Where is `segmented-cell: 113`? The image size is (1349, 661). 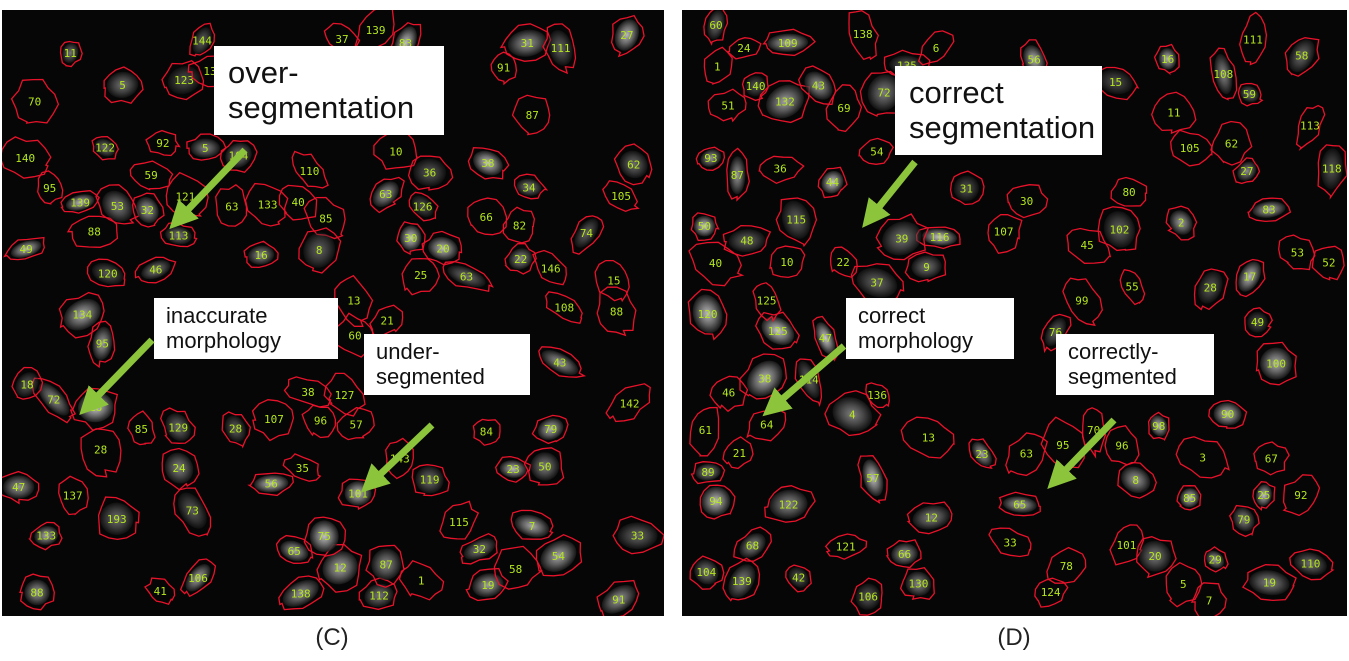 segmented-cell: 113 is located at coordinates (1310, 127).